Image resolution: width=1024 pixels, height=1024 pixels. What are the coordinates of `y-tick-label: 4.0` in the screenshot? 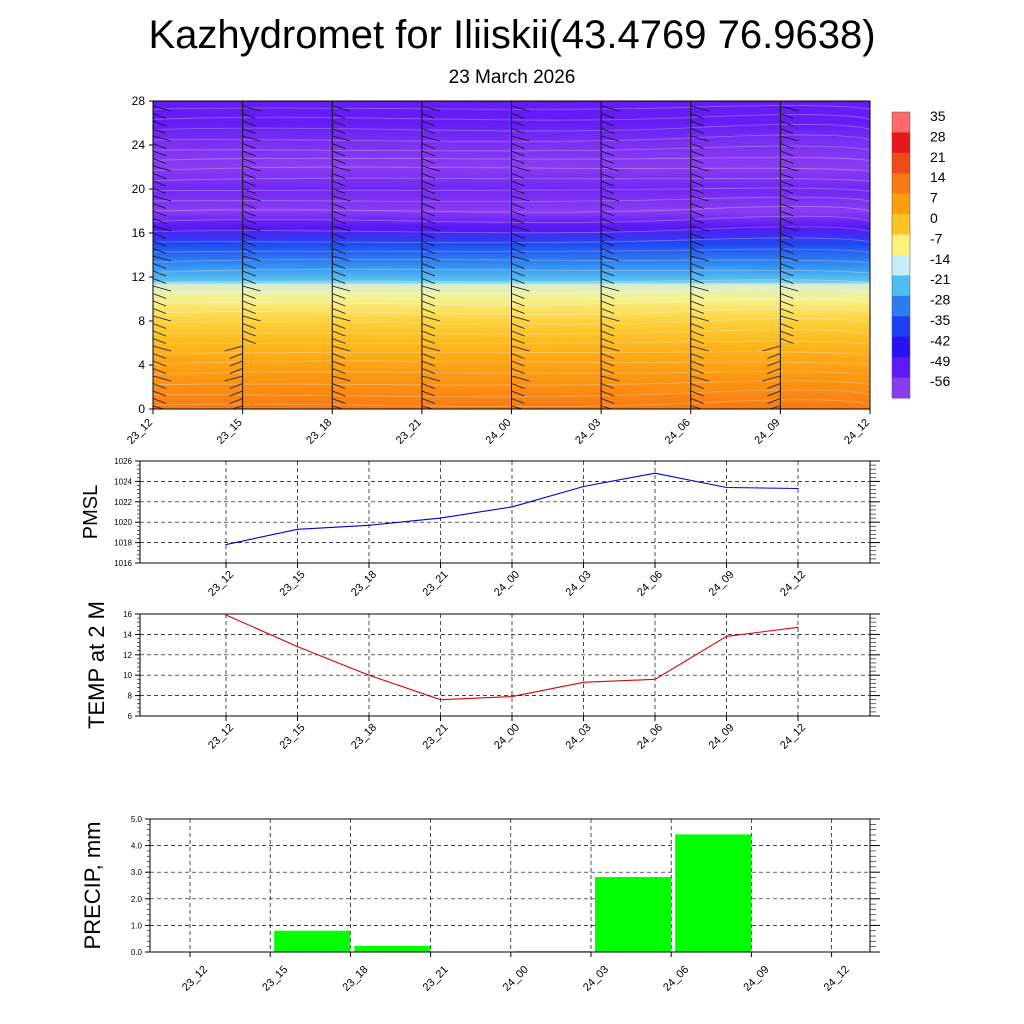 It's located at (137, 846).